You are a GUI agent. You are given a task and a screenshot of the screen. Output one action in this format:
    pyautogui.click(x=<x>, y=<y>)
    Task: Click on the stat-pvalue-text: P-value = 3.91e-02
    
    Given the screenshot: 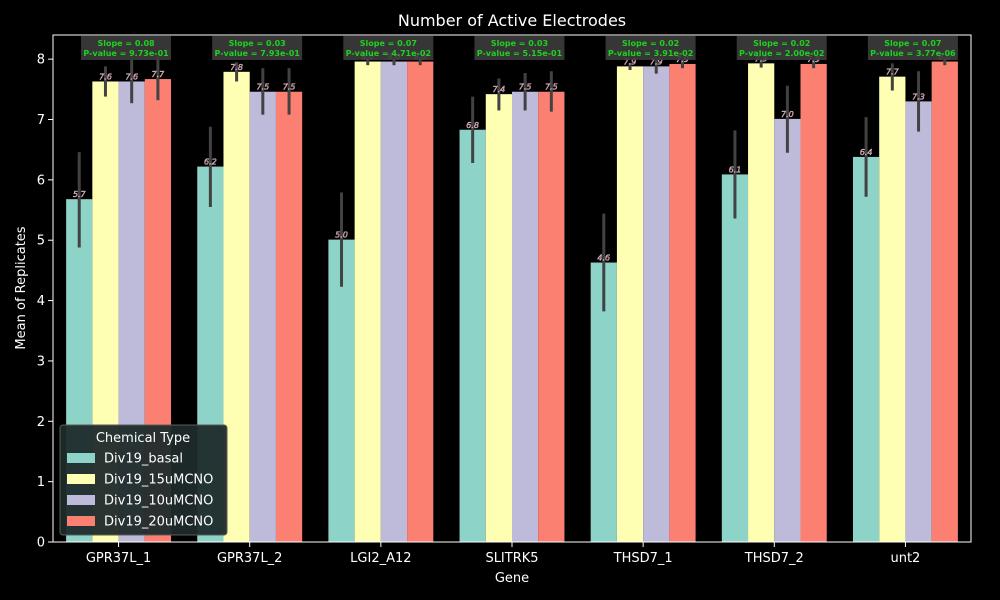 What is the action you would take?
    pyautogui.click(x=650, y=53)
    